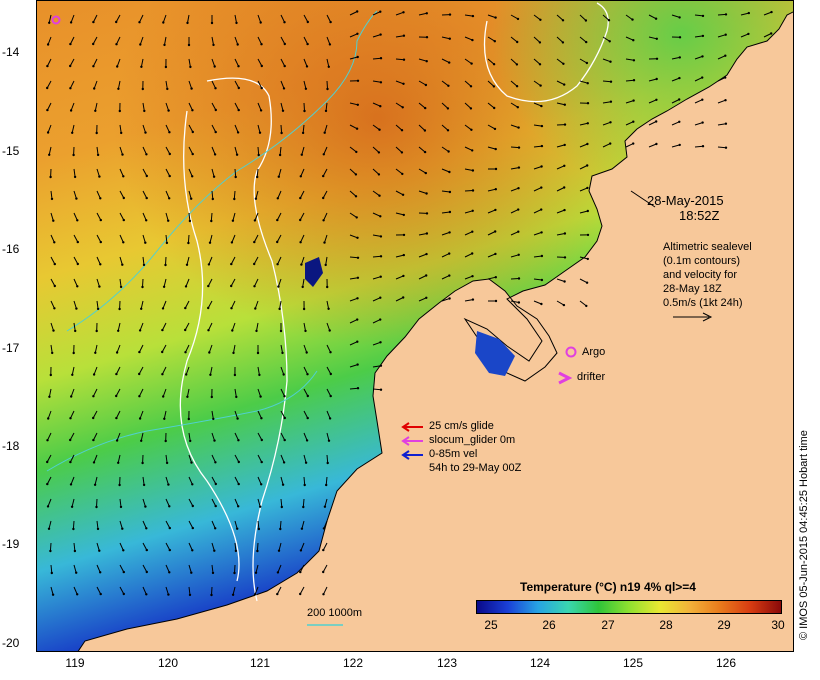 This screenshot has width=820, height=680. What do you see at coordinates (633, 663) in the screenshot?
I see `x-label-125: 125` at bounding box center [633, 663].